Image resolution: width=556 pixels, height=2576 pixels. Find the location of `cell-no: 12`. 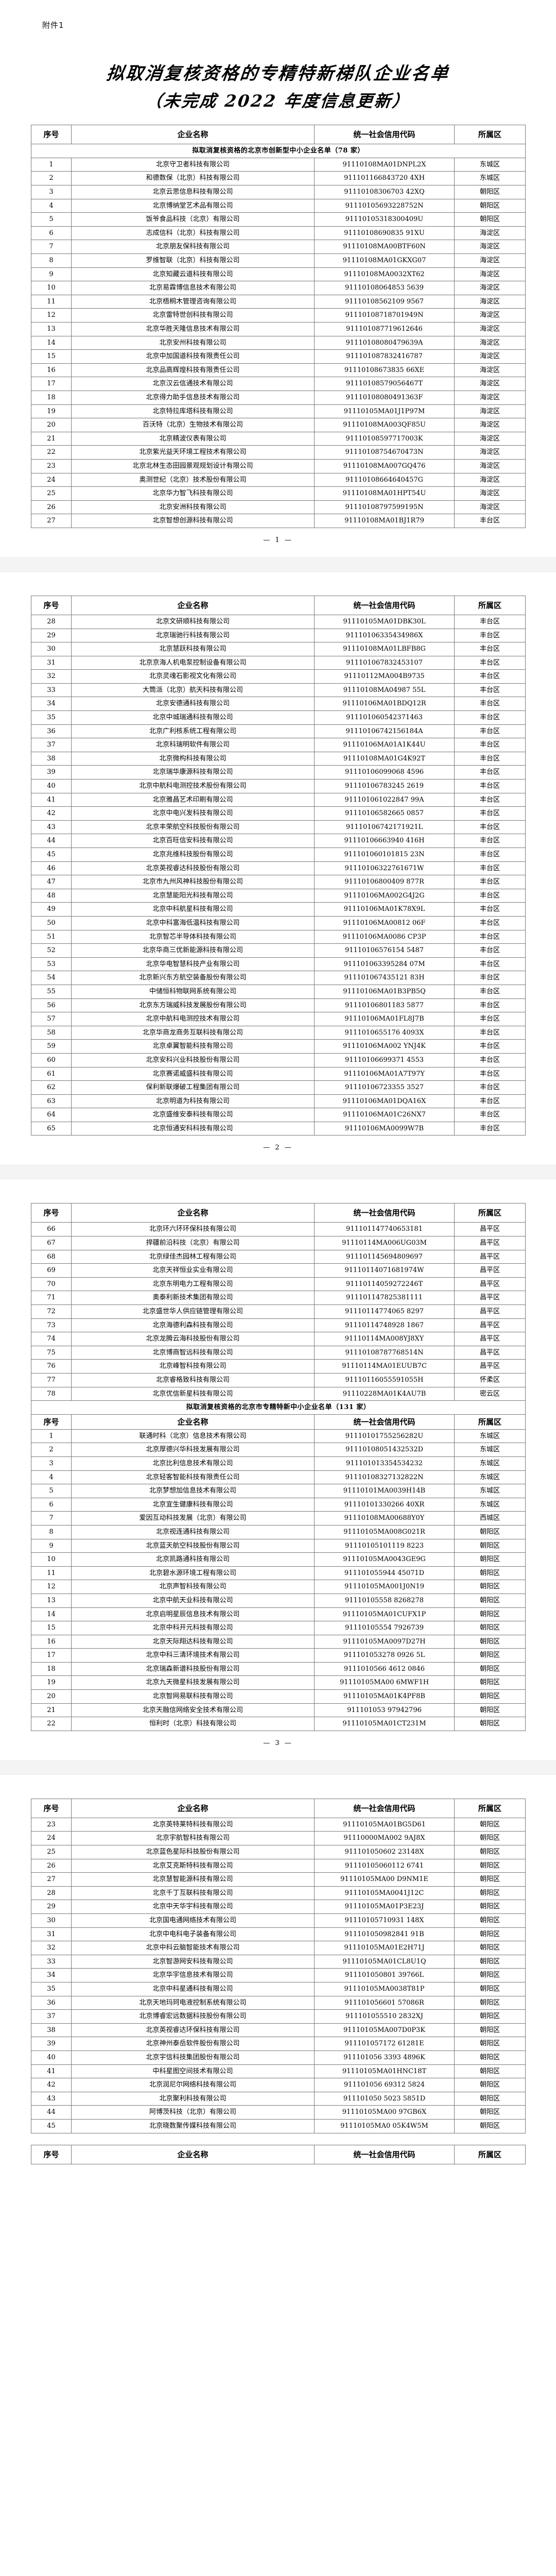

cell-no: 12 is located at coordinates (51, 315).